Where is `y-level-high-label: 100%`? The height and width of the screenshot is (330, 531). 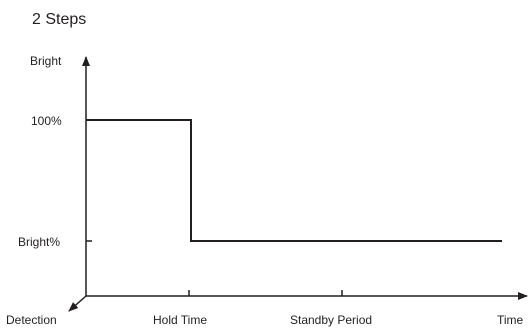
y-level-high-label: 100% is located at coordinates (46, 121).